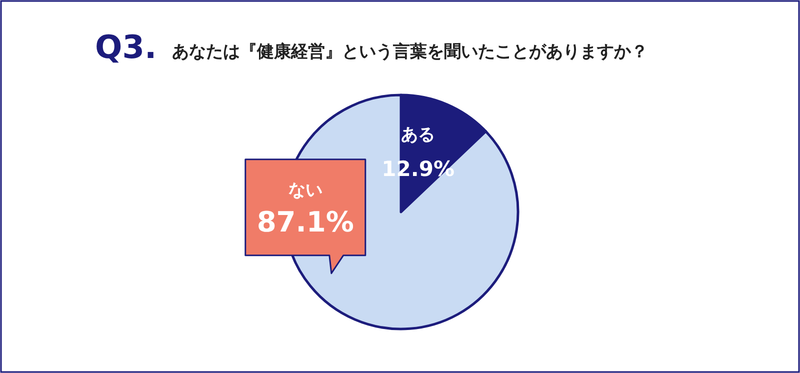 This screenshot has height=373, width=800. Describe the element at coordinates (126, 47) in the screenshot. I see `chart-title: Q3.` at that location.